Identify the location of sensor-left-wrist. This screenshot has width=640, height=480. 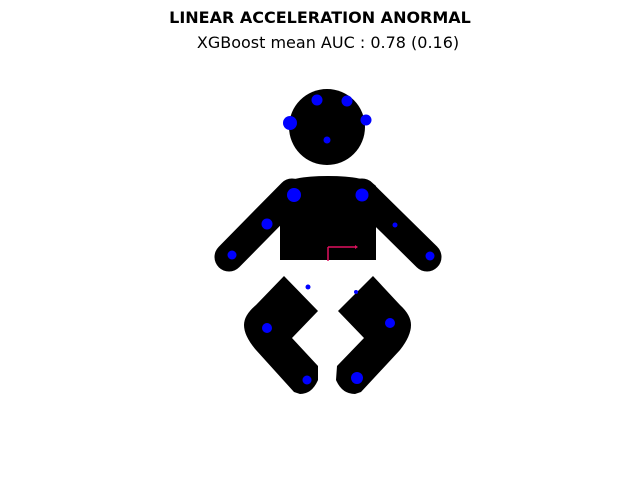
(232, 255).